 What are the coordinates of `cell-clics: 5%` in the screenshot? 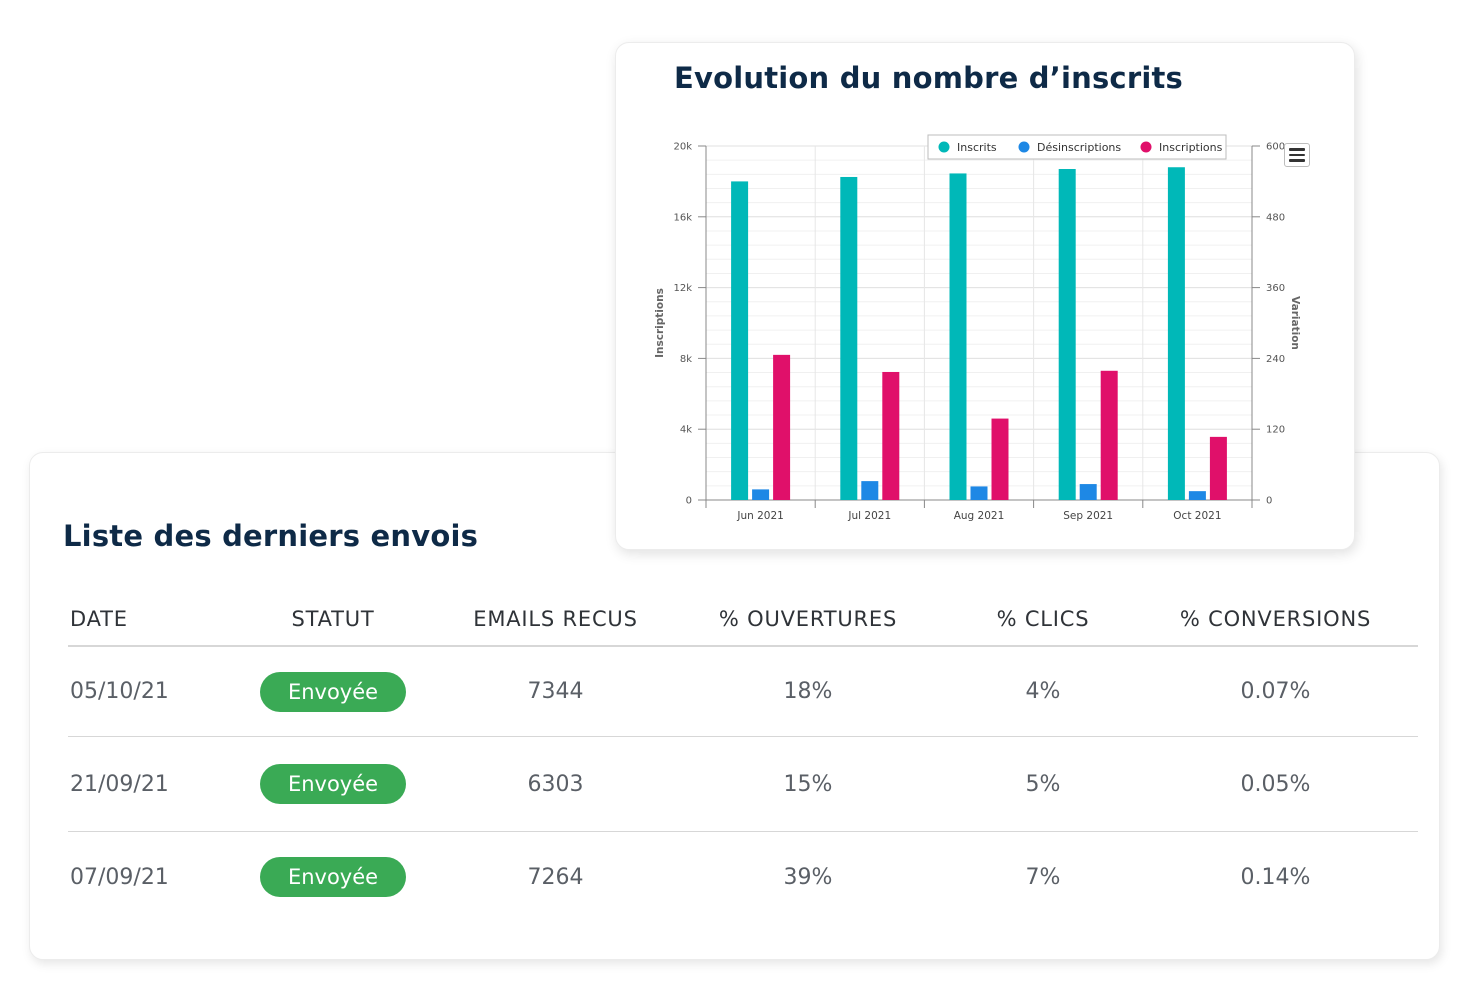 It's located at (1043, 784).